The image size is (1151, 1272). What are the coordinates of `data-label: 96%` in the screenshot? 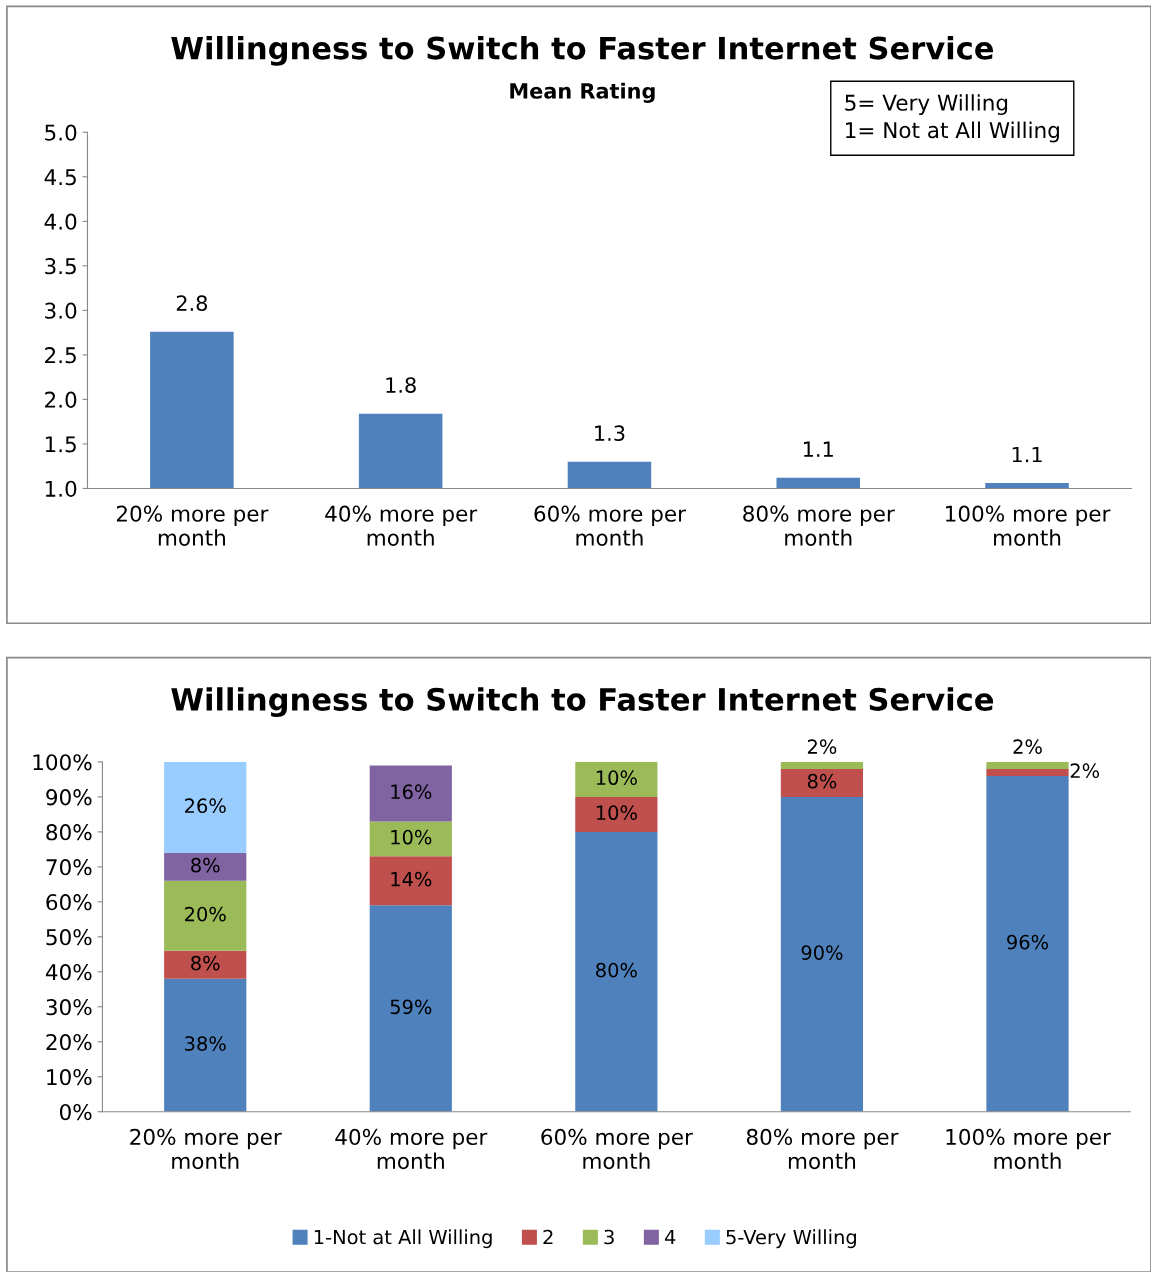 It's located at (1028, 942).